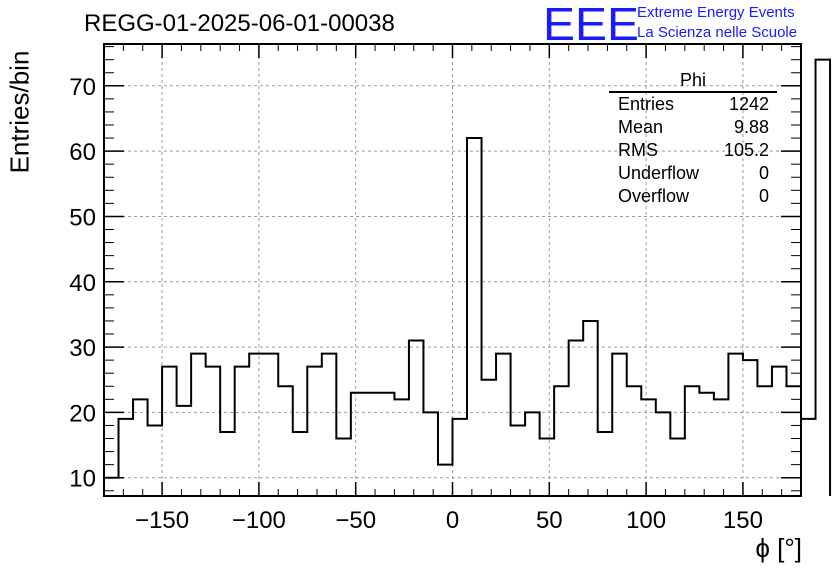 This screenshot has height=572, width=836. I want to click on y-tick-label: 30, so click(82, 348).